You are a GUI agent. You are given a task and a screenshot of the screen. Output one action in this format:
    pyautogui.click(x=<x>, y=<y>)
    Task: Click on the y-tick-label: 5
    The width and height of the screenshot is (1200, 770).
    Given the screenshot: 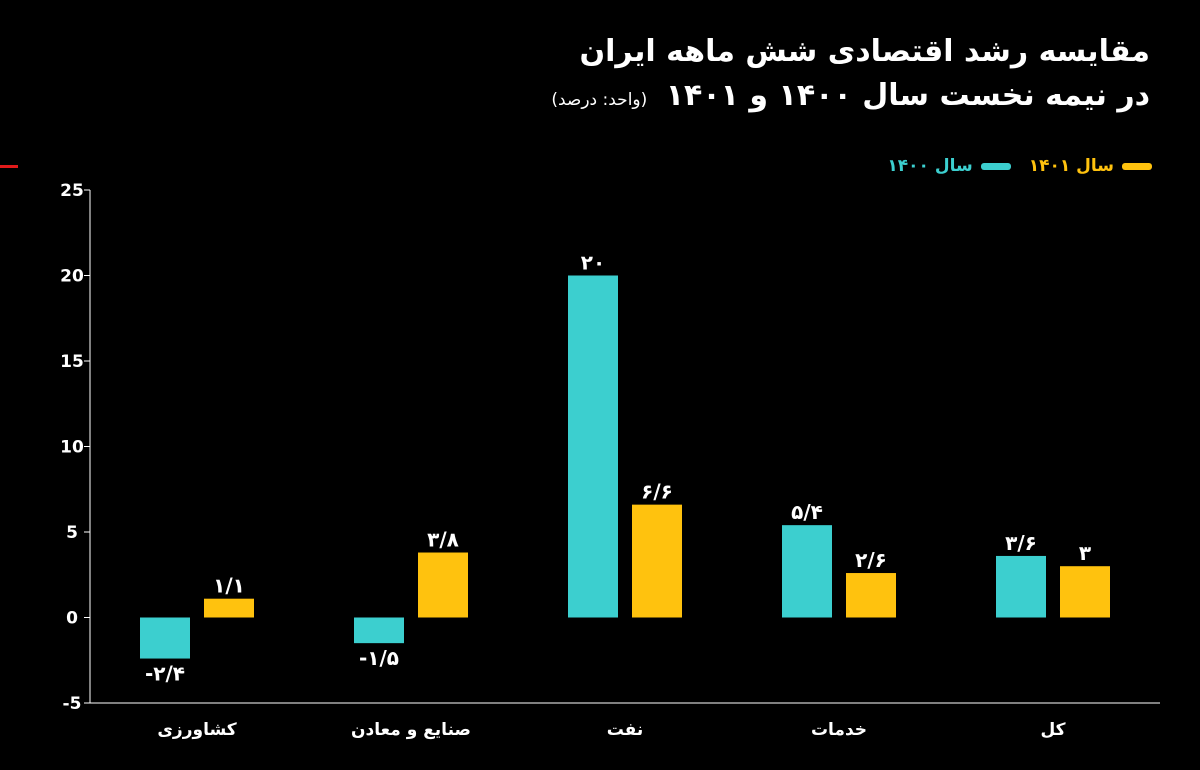 What is the action you would take?
    pyautogui.click(x=72, y=533)
    